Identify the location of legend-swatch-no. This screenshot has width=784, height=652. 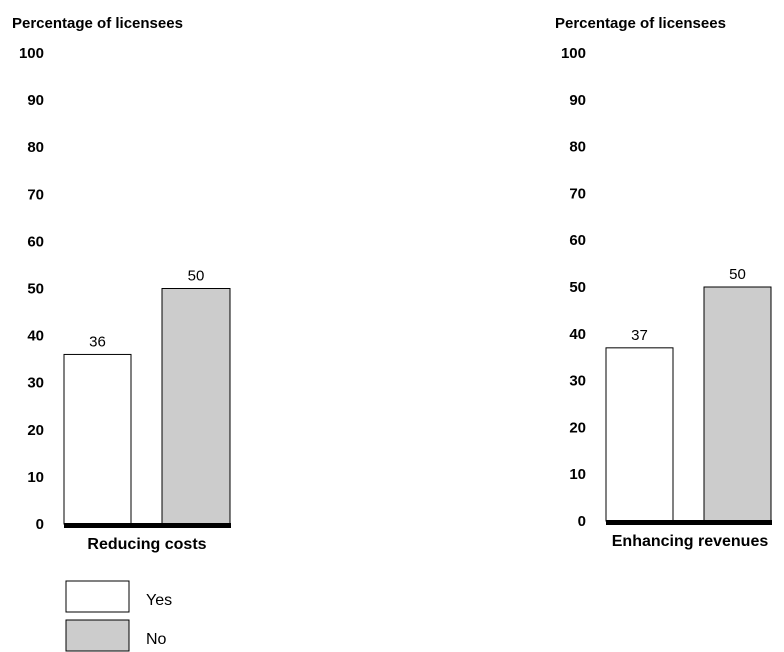
(97, 635).